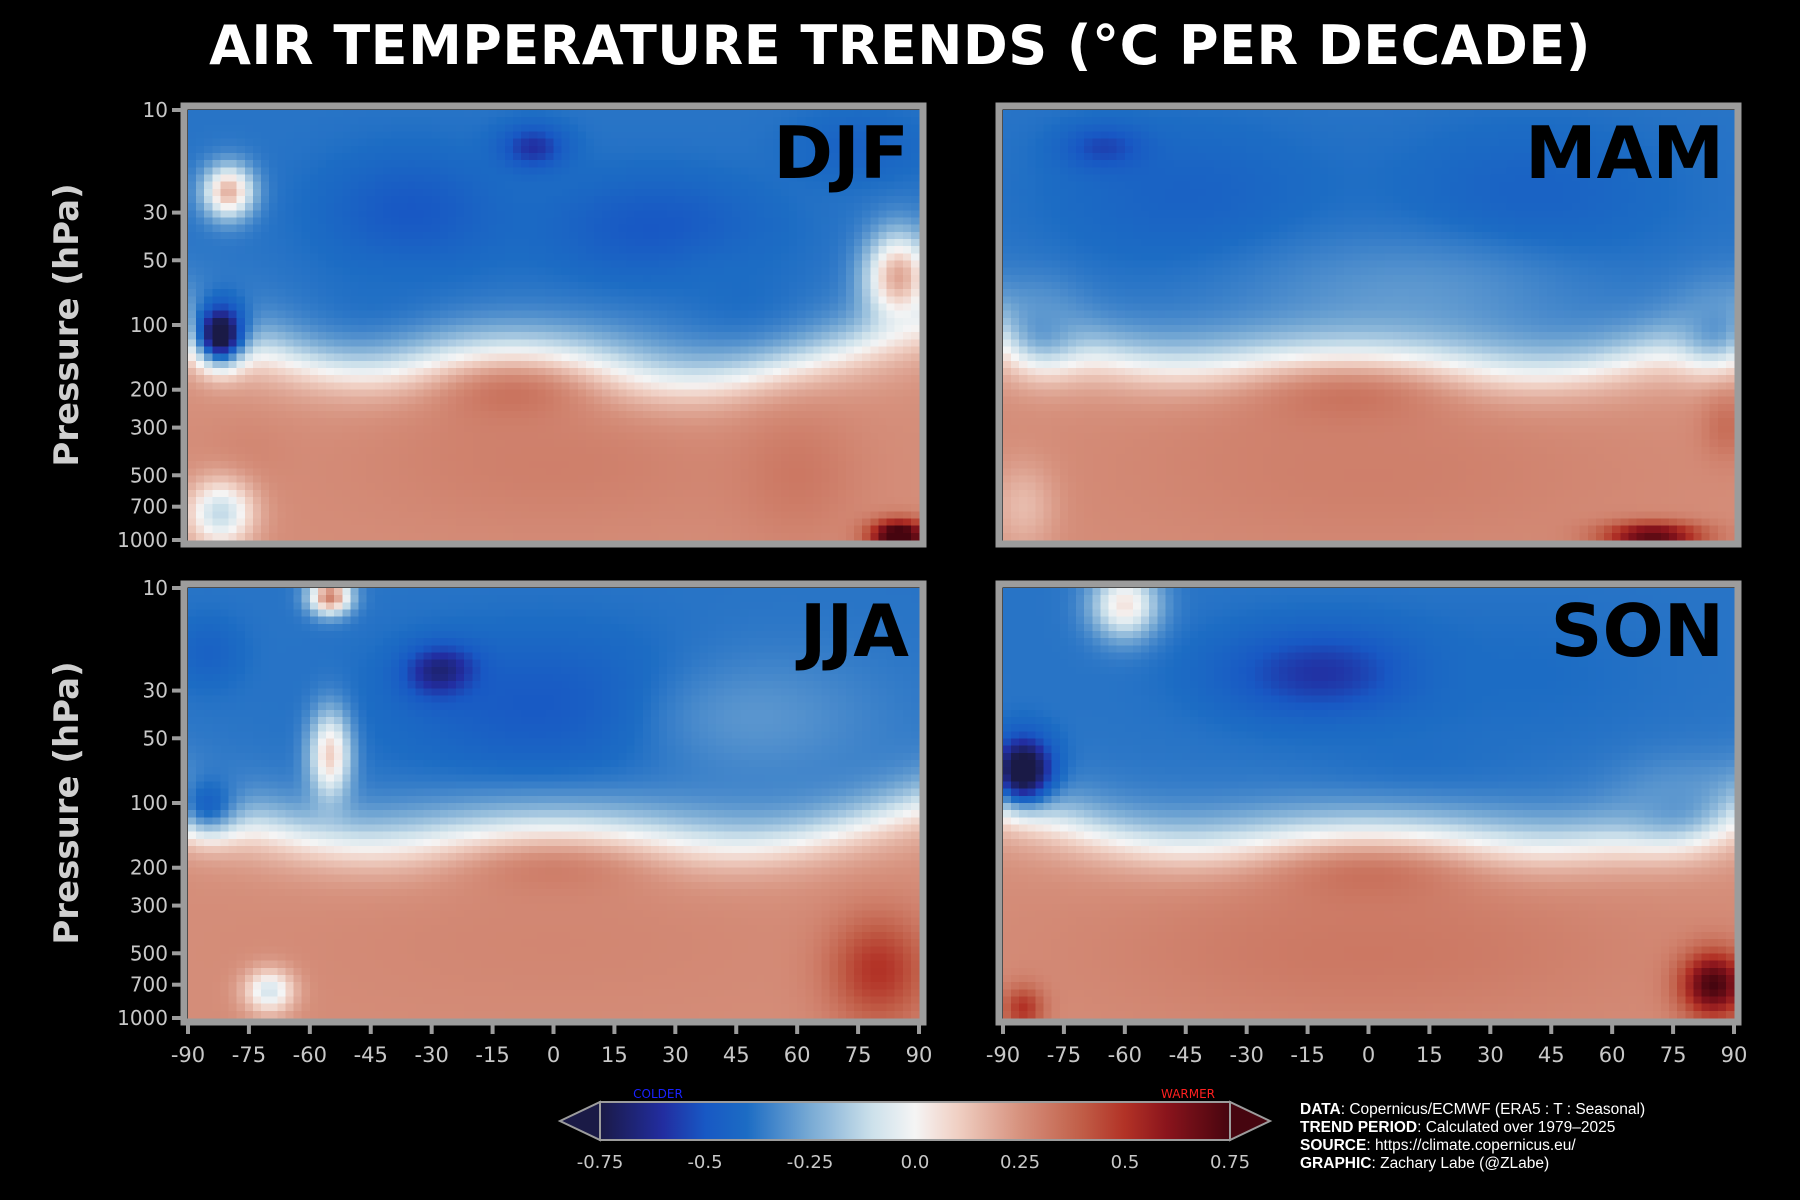 The image size is (1800, 1200). Describe the element at coordinates (915, 1121) in the screenshot. I see `colorbar-bar` at that location.